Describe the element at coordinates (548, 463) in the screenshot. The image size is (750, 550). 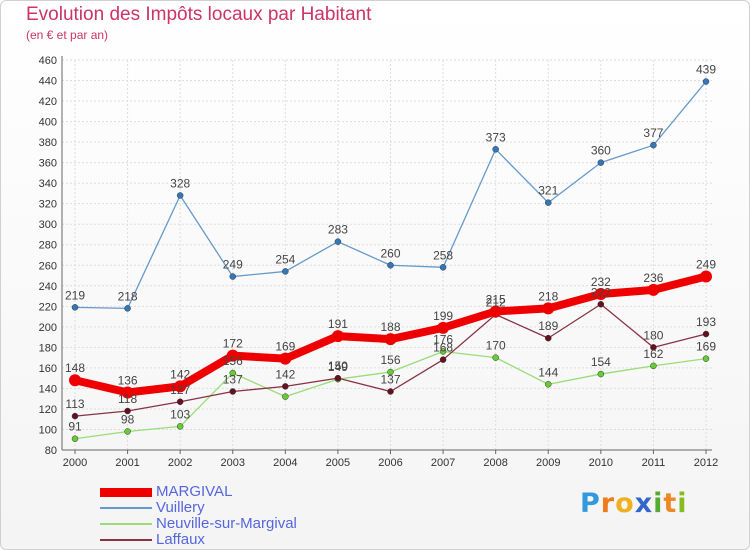
I see `x-tick-label: 2009` at that location.